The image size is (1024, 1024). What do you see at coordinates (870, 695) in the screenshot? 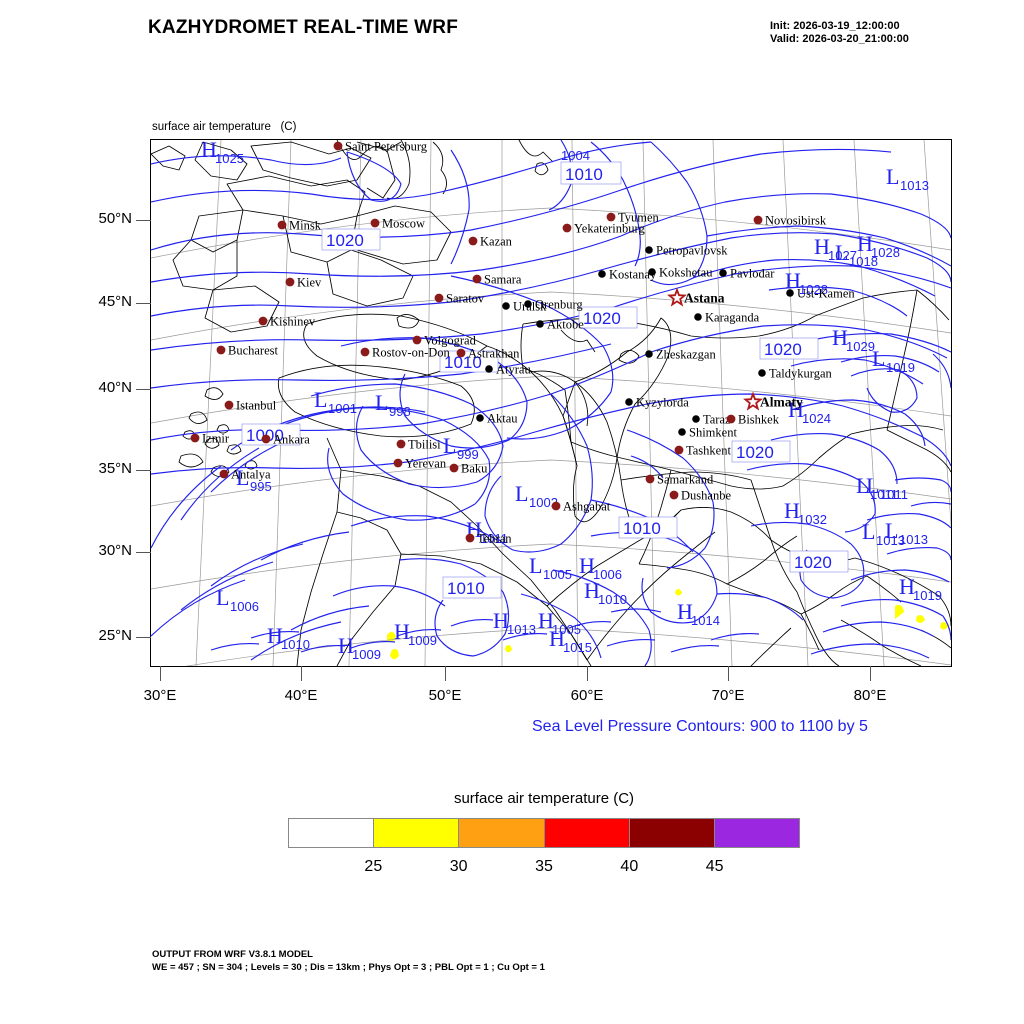
I see `lon-label-80°E: 80°E` at bounding box center [870, 695].